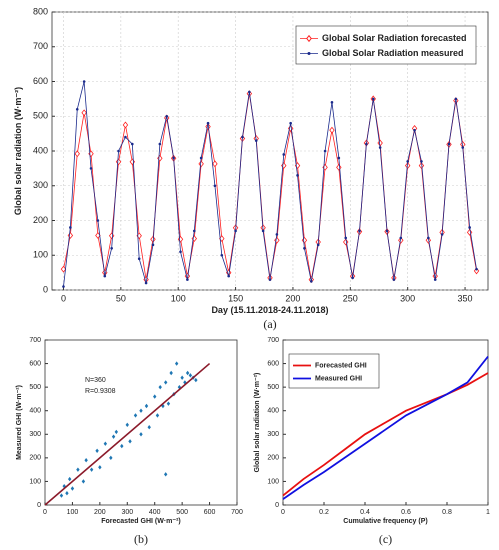  Describe the element at coordinates (100, 391) in the screenshot. I see `annotation: R=0.9308` at that location.